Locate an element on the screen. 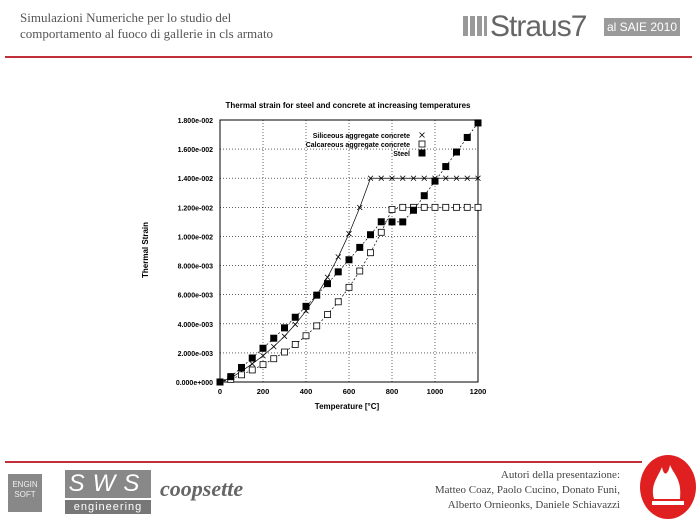 This screenshot has width=700, height=525. authors-heading: Autori della presentazione: is located at coordinates (560, 475).